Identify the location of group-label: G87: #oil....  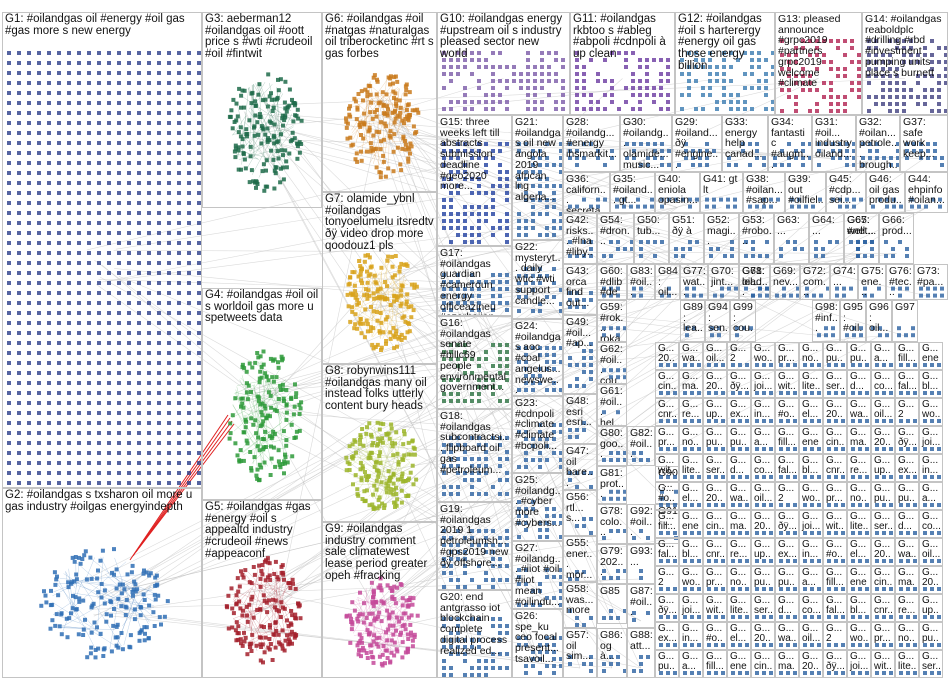
(641, 602).